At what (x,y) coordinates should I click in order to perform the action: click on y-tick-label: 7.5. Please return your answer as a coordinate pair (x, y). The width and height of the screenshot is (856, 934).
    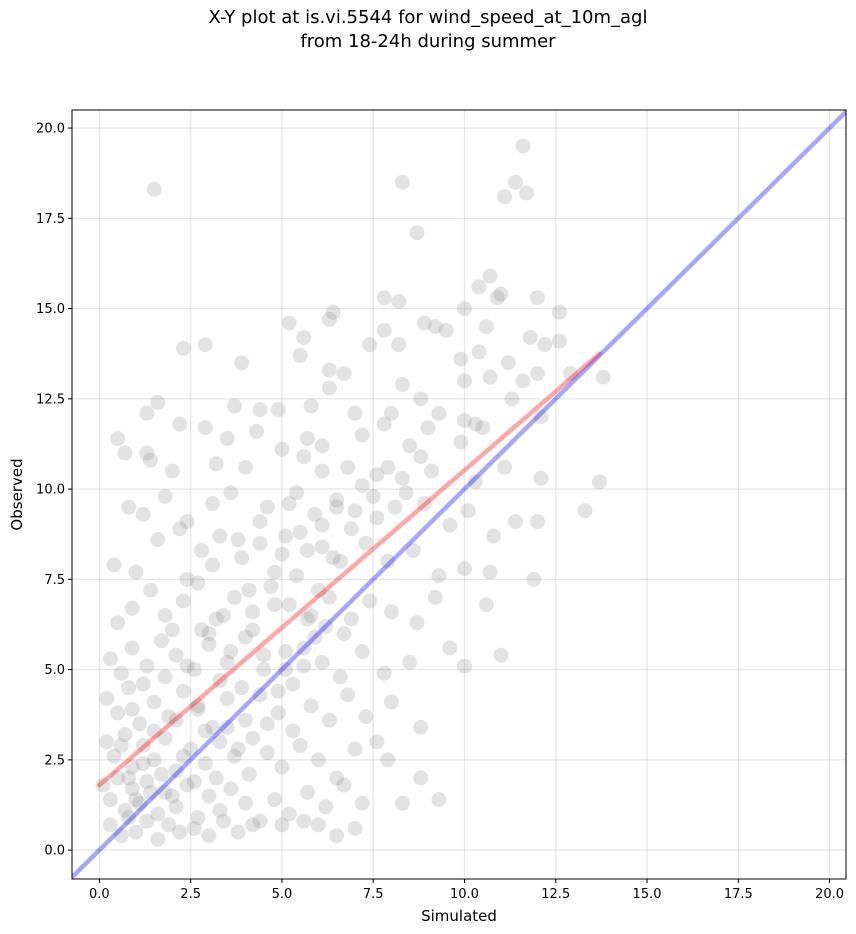
    Looking at the image, I should click on (54, 580).